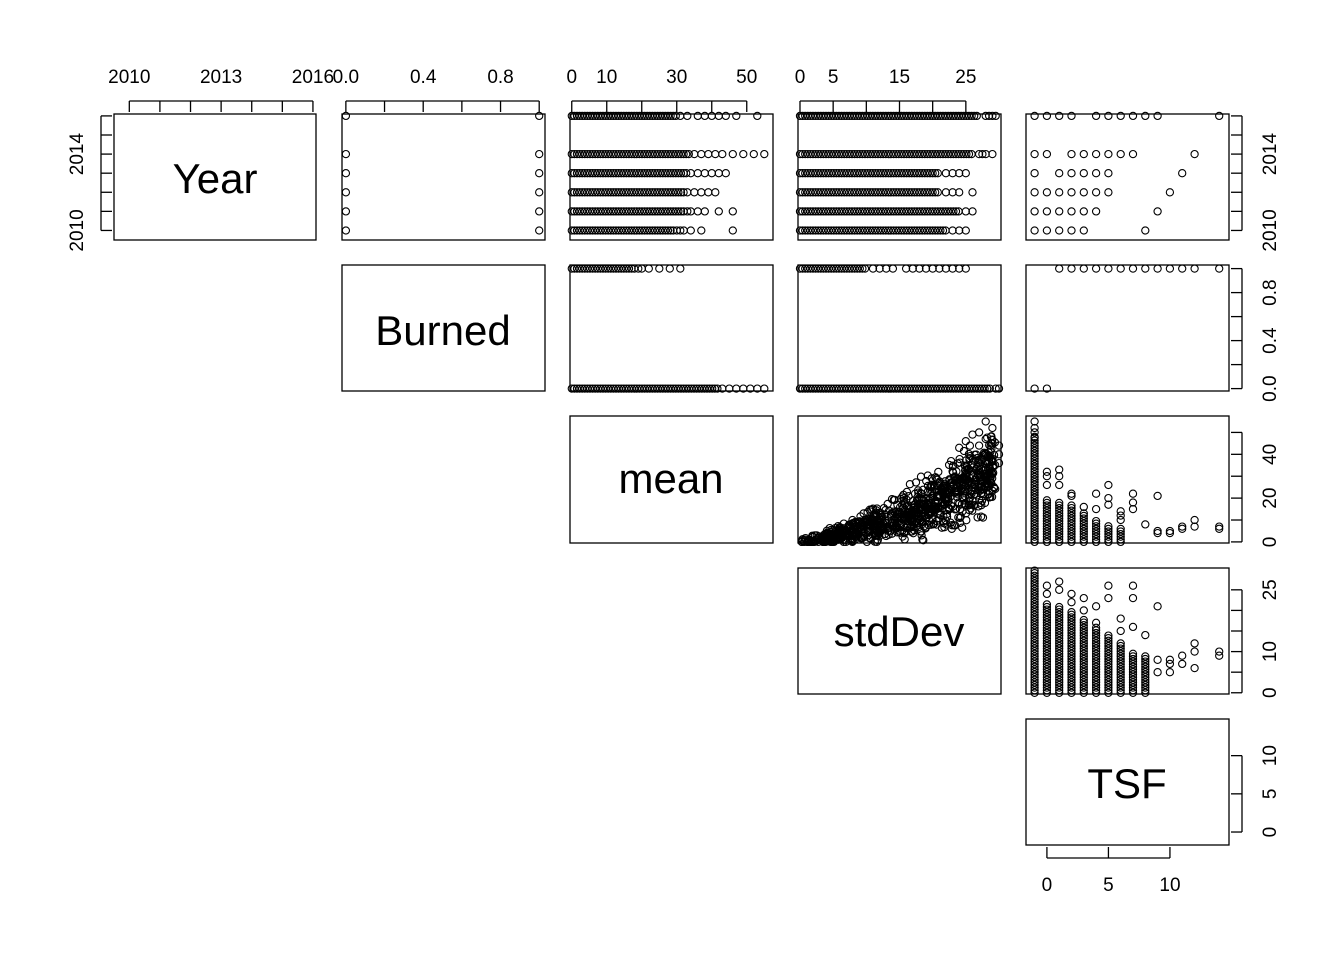 This screenshot has height=960, width=1344. I want to click on left-tick-label-year: 2010, so click(77, 230).